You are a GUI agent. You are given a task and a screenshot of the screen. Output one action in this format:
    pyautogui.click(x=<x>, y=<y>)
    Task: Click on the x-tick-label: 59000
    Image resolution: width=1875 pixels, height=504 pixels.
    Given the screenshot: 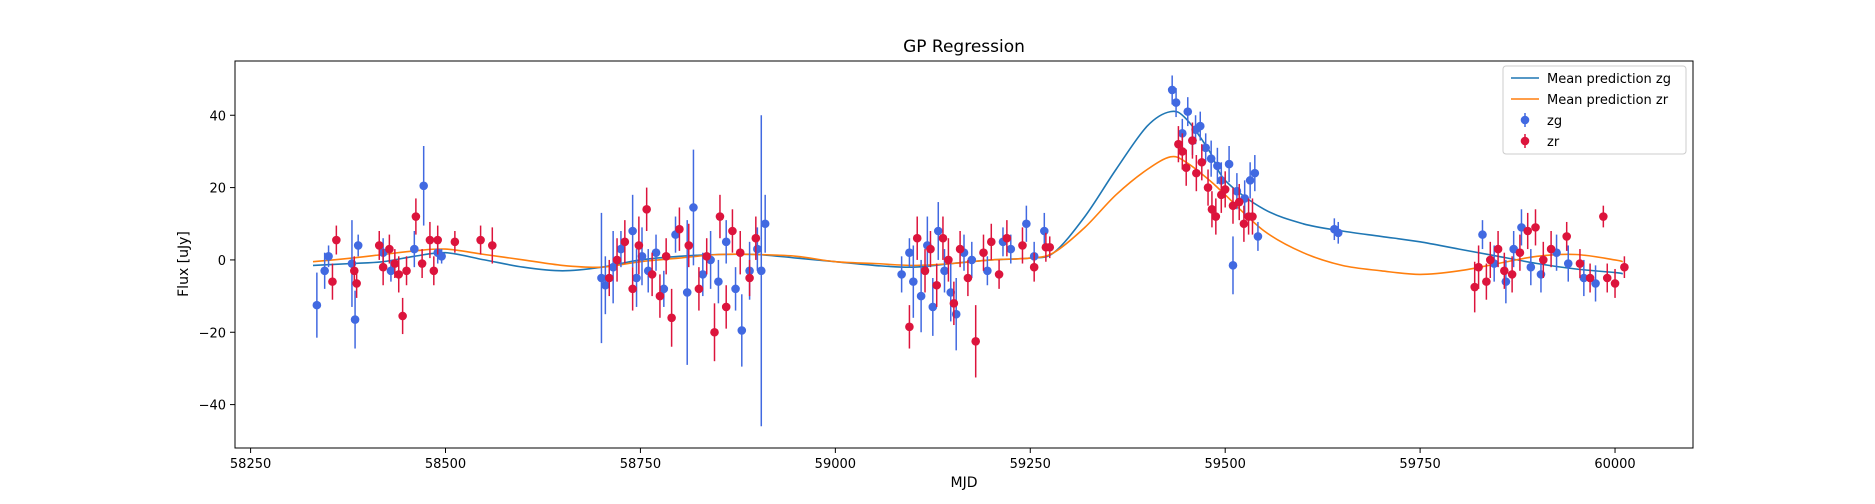 What is the action you would take?
    pyautogui.click(x=835, y=464)
    